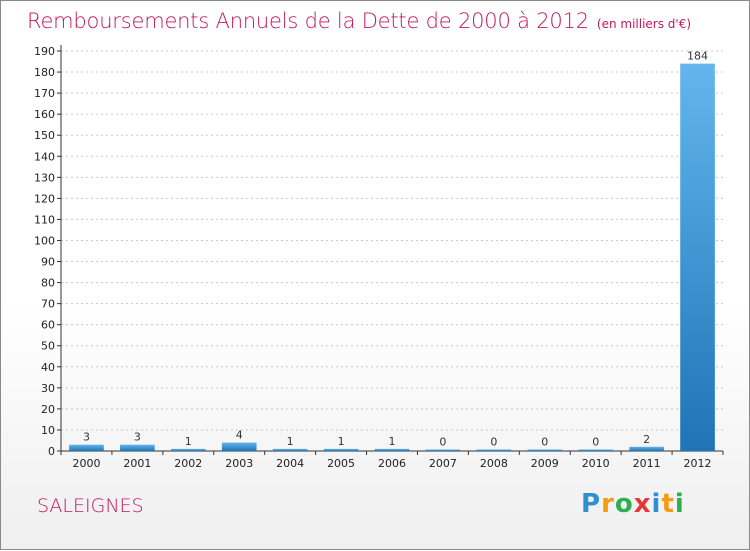 The height and width of the screenshot is (551, 750). What do you see at coordinates (392, 449) in the screenshot?
I see `bar-2006` at bounding box center [392, 449].